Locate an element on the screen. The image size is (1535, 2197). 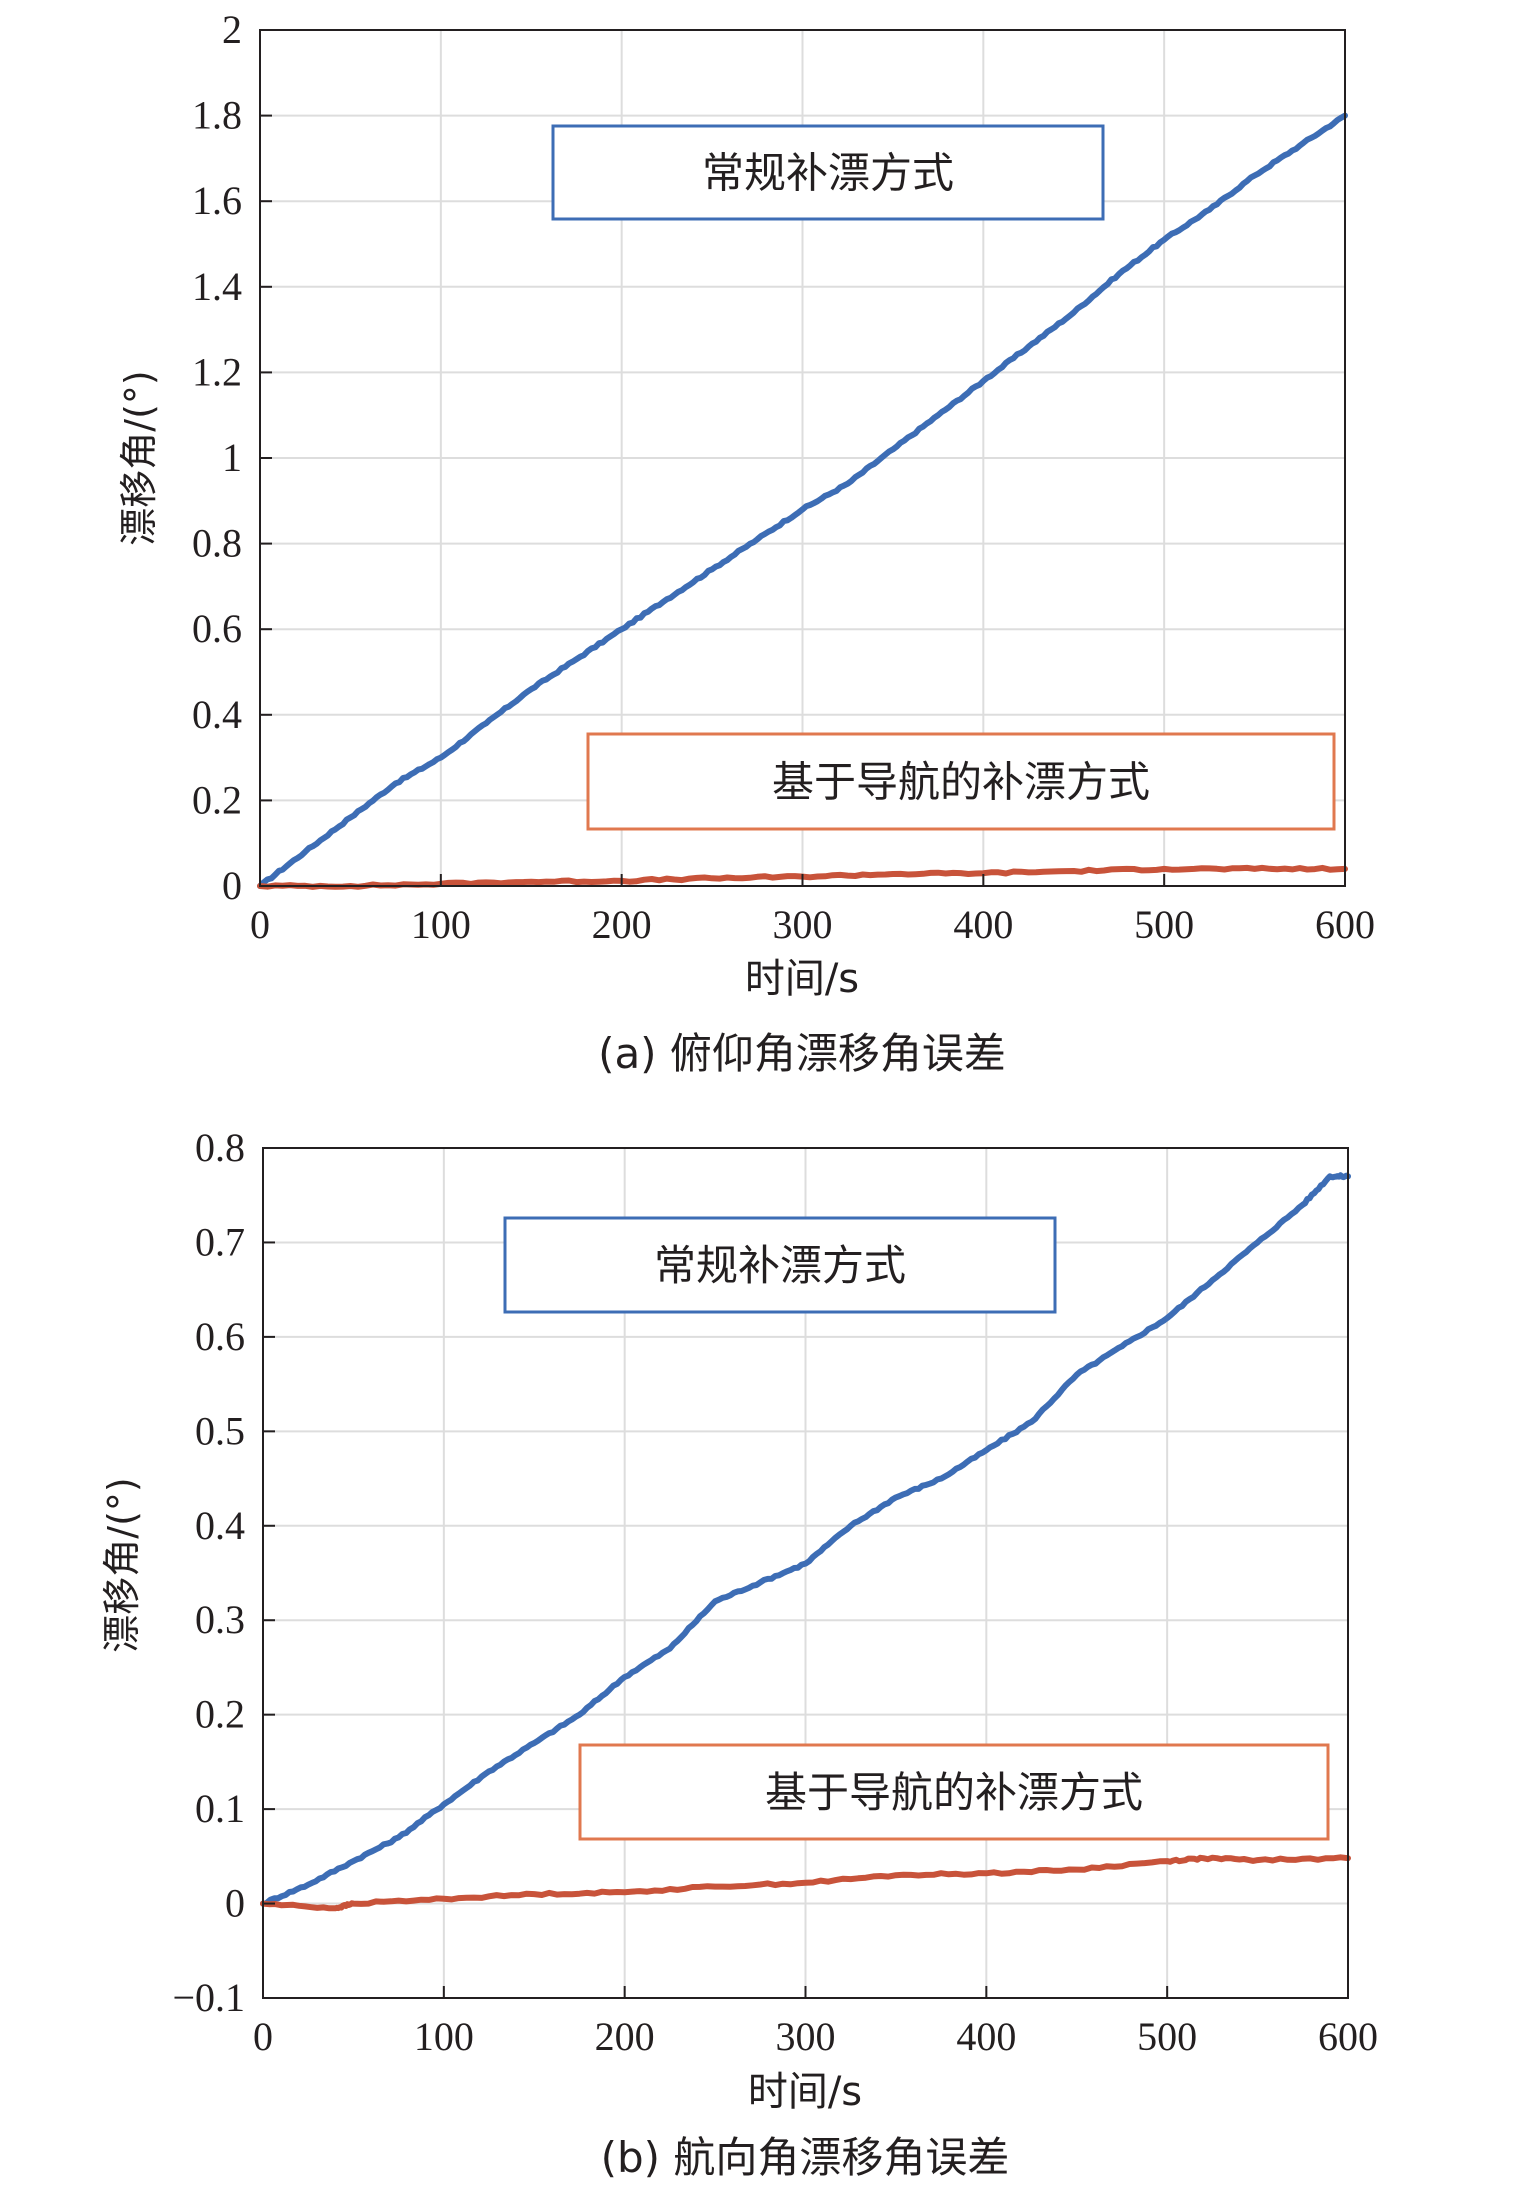
chart-a-x-axis-label: 时间/s is located at coordinates (802, 979).